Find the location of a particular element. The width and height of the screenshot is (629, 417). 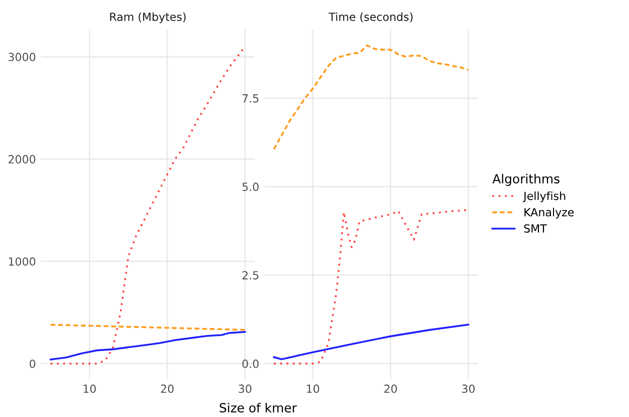

y-tick-label: 2000 is located at coordinates (22, 159).